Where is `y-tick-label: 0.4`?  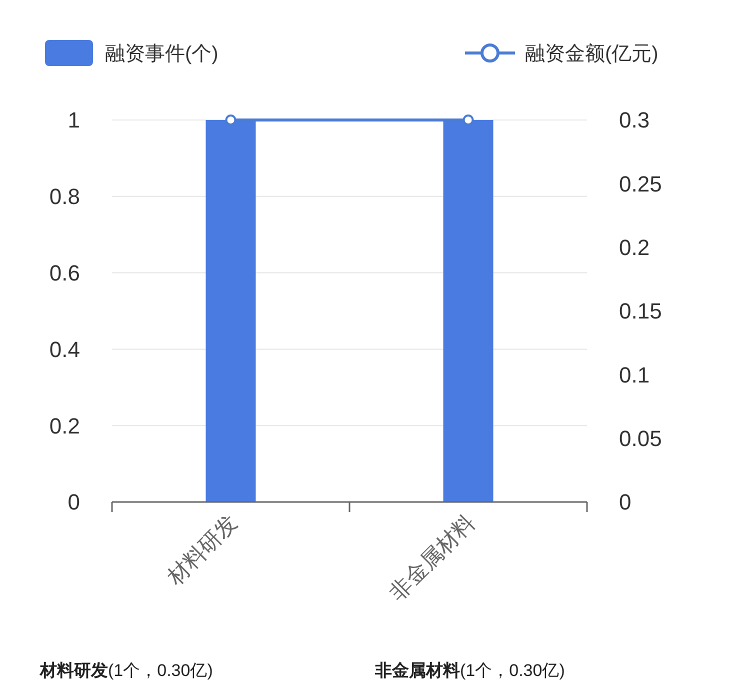 y-tick-label: 0.4 is located at coordinates (64, 349).